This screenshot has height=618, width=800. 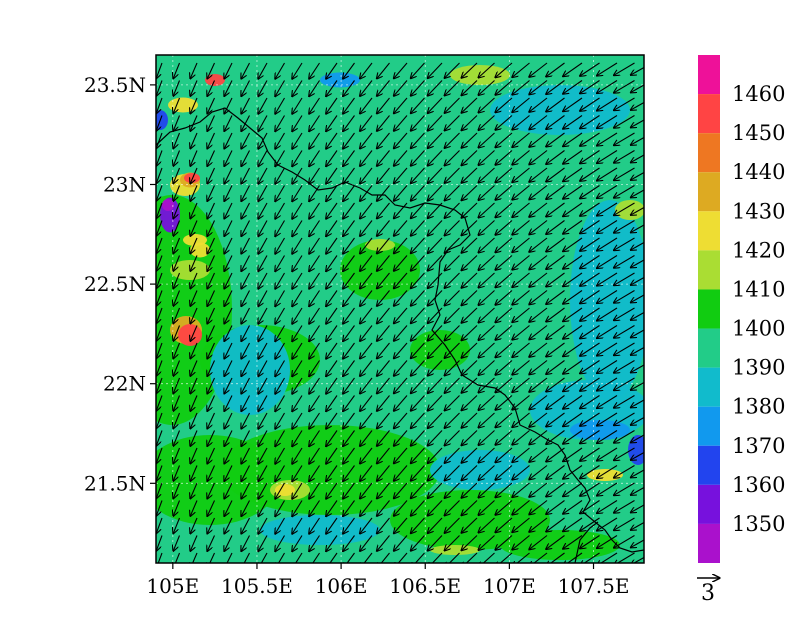 What do you see at coordinates (709, 270) in the screenshot?
I see `colorbar-swatch` at bounding box center [709, 270].